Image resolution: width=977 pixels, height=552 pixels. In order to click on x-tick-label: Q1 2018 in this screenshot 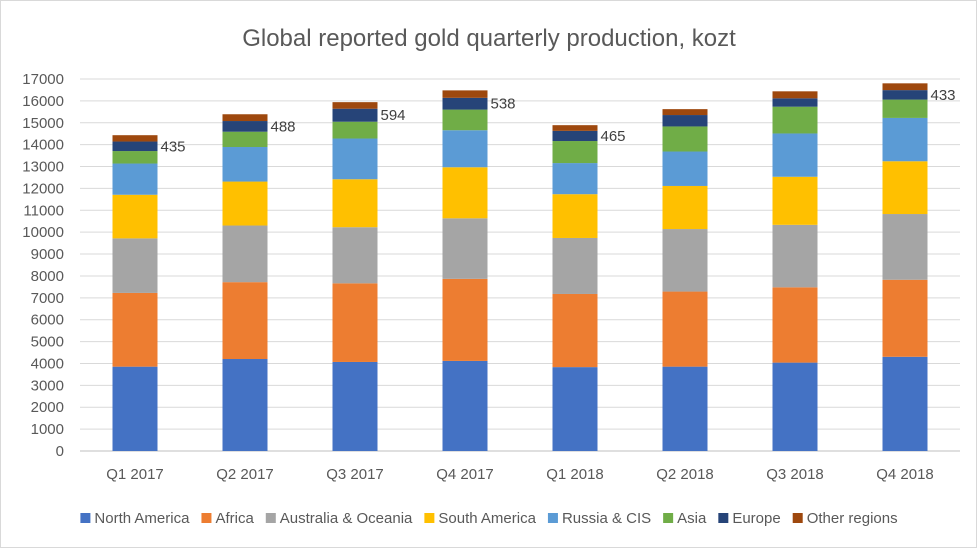, I will do `click(575, 474)`.